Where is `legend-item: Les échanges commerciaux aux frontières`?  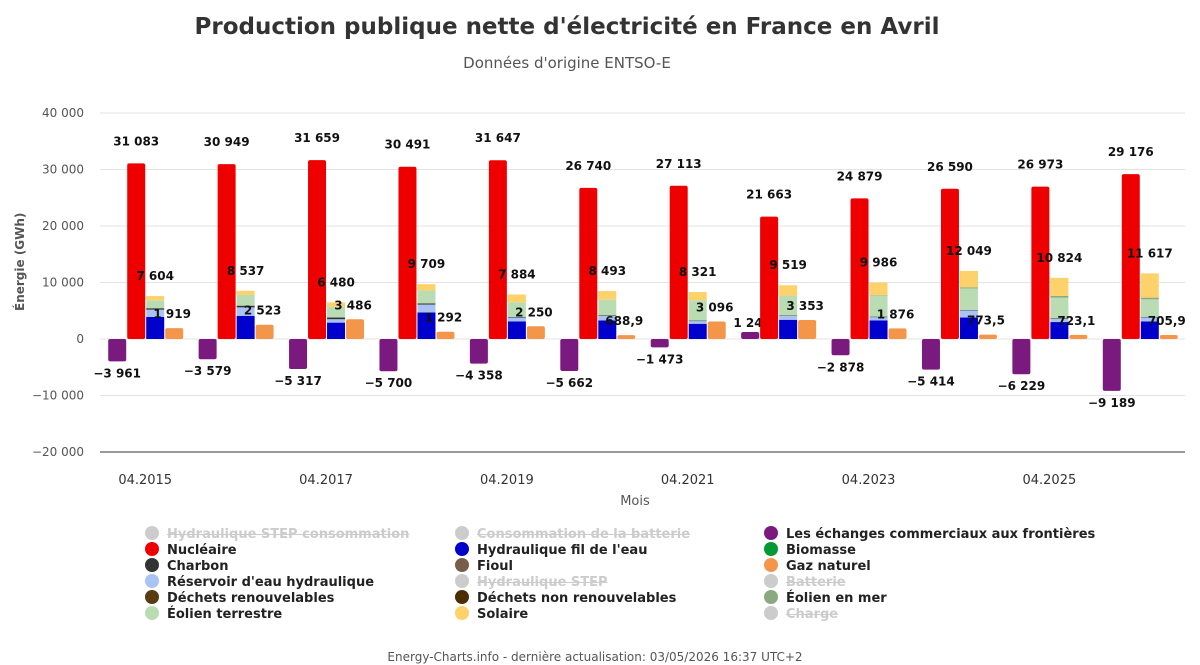 legend-item: Les échanges commerciaux aux frontières is located at coordinates (929, 534).